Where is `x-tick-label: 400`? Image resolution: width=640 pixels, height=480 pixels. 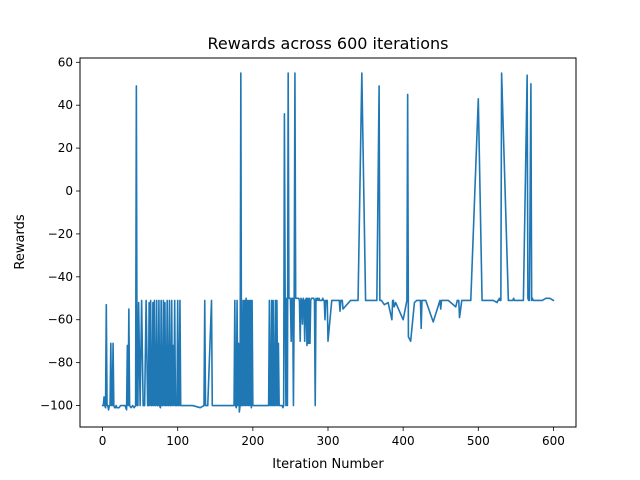 x-tick-label: 400 is located at coordinates (403, 441).